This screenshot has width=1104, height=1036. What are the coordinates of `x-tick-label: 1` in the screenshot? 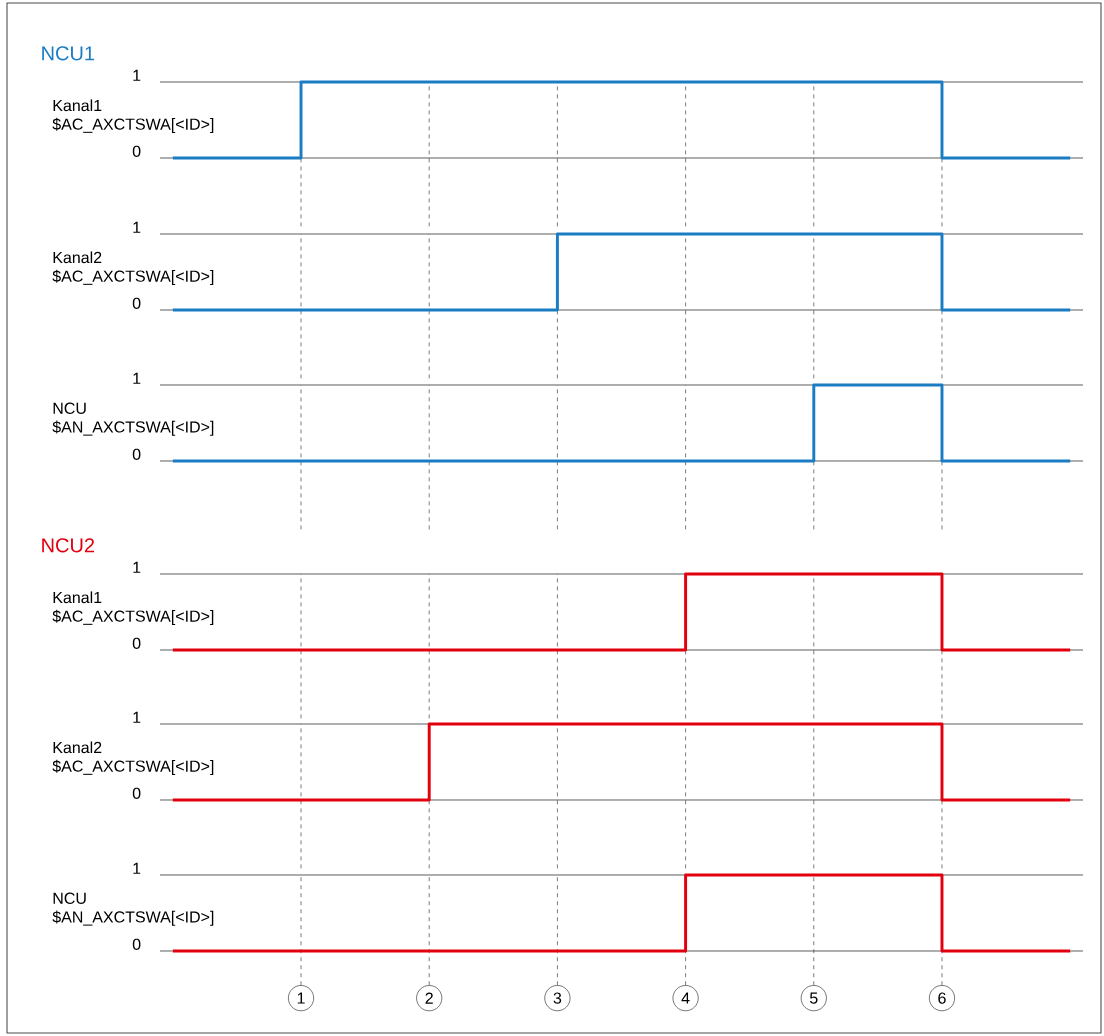 It's located at (301, 998).